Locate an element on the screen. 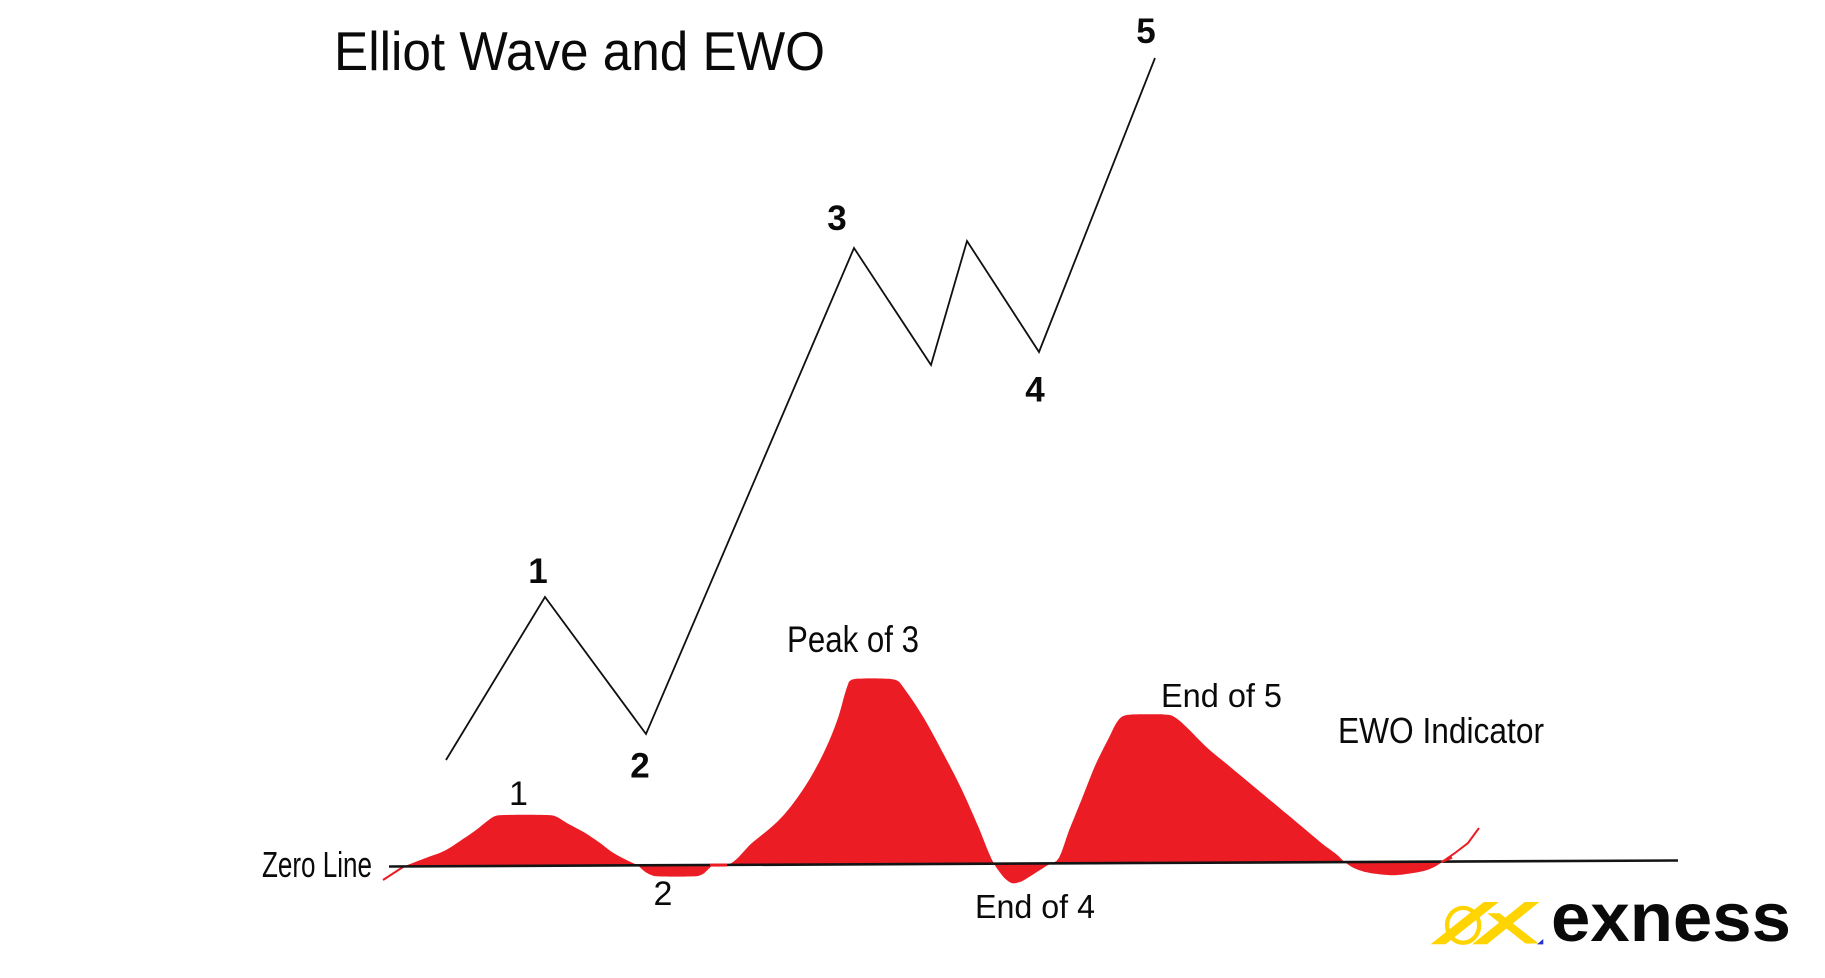 This screenshot has height=978, width=1825. svg-text: End of 4 is located at coordinates (1035, 906).